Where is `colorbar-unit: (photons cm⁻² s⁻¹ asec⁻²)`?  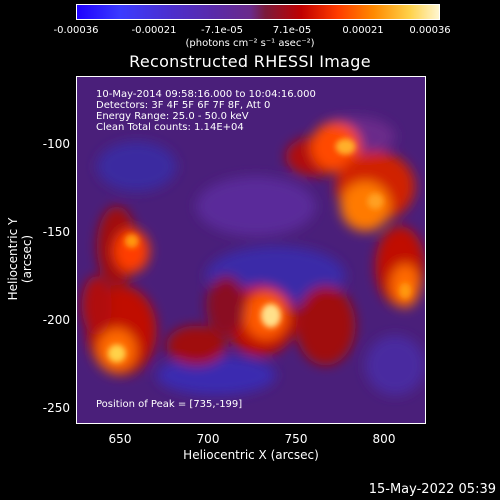
colorbar-unit: (photons cm⁻² s⁻¹ asec⁻²) is located at coordinates (250, 43).